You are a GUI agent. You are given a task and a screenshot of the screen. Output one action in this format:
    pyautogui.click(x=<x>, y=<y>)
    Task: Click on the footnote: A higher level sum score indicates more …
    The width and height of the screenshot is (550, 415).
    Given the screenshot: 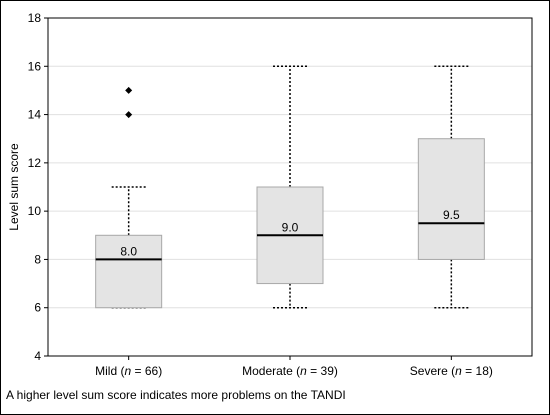 What is the action you would take?
    pyautogui.click(x=176, y=395)
    